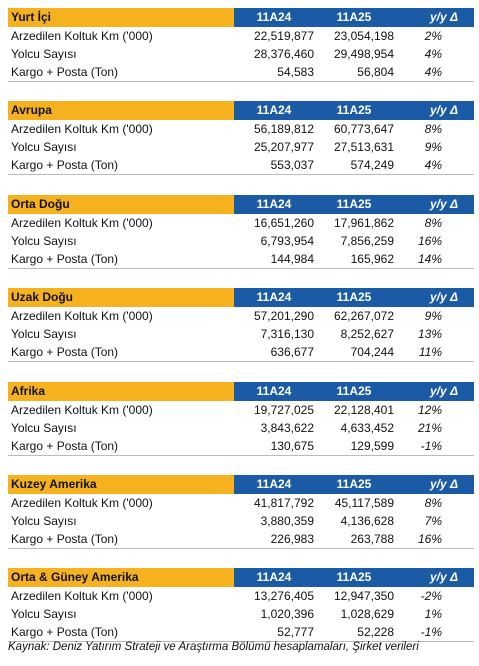  What do you see at coordinates (363, 316) in the screenshot?
I see `cell: 62,267,072` at bounding box center [363, 316].